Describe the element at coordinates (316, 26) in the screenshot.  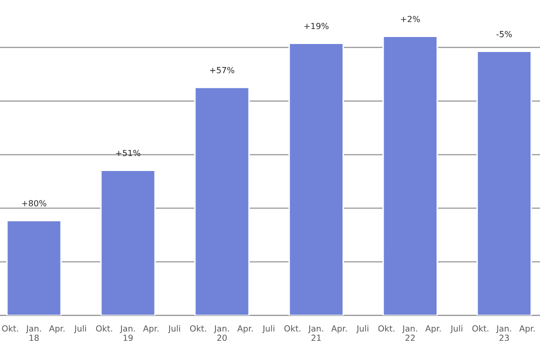
I see `annotation: +19%` at that location.